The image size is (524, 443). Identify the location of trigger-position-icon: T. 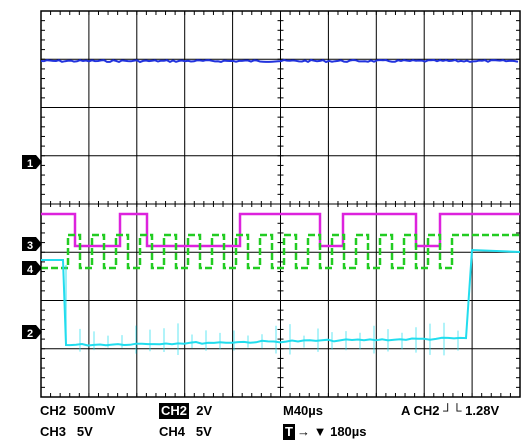
(289, 432).